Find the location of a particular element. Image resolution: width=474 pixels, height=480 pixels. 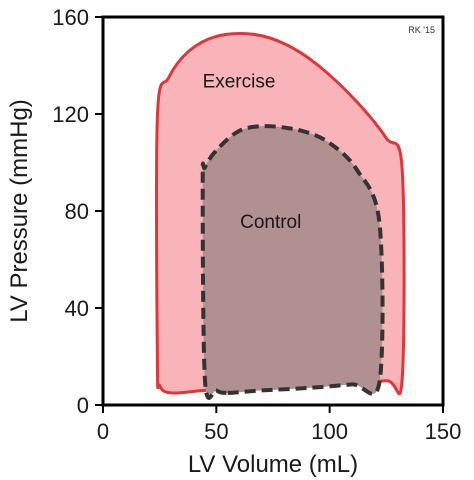

x-tick-label: 100 is located at coordinates (329, 431).